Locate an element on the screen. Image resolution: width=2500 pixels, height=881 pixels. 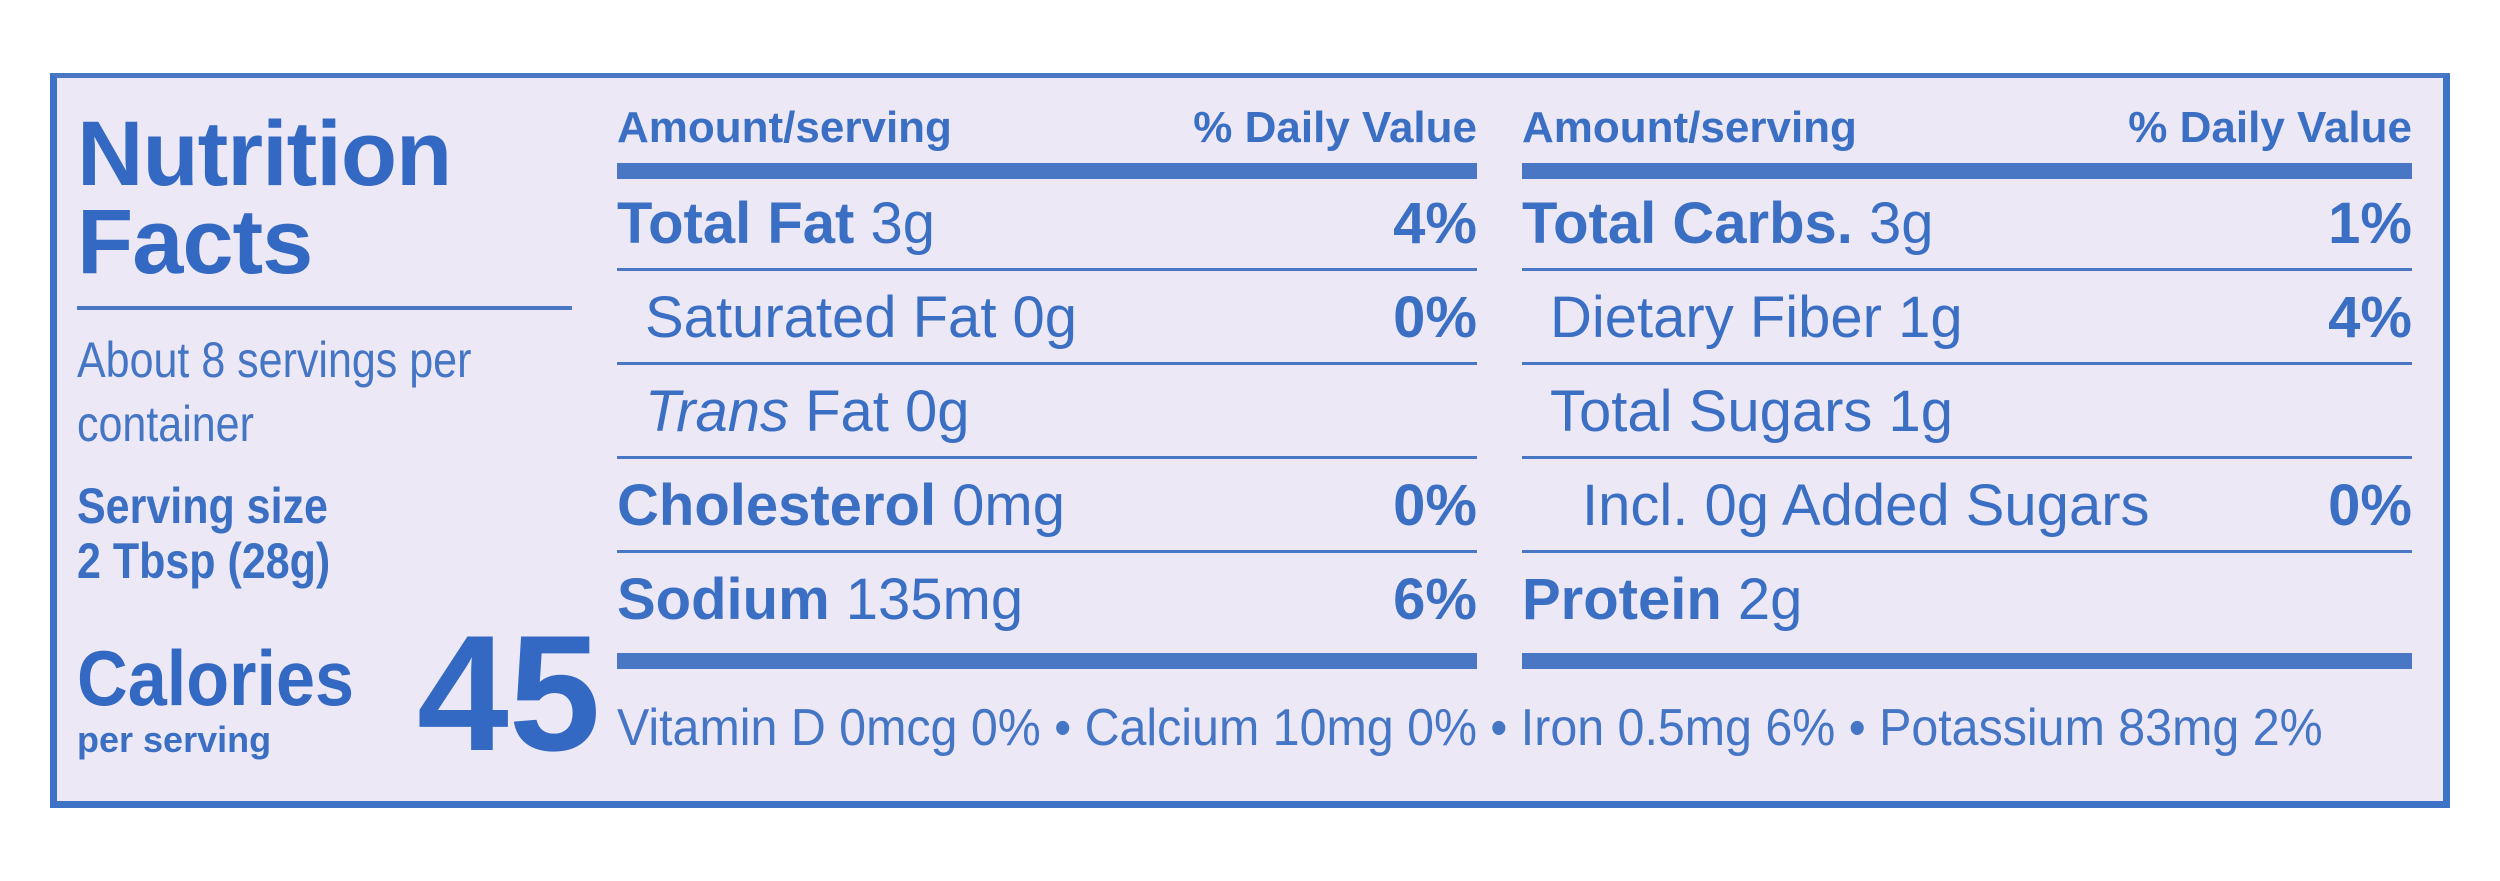
nutrient-row: Total Sugars 1g is located at coordinates (1967, 413).